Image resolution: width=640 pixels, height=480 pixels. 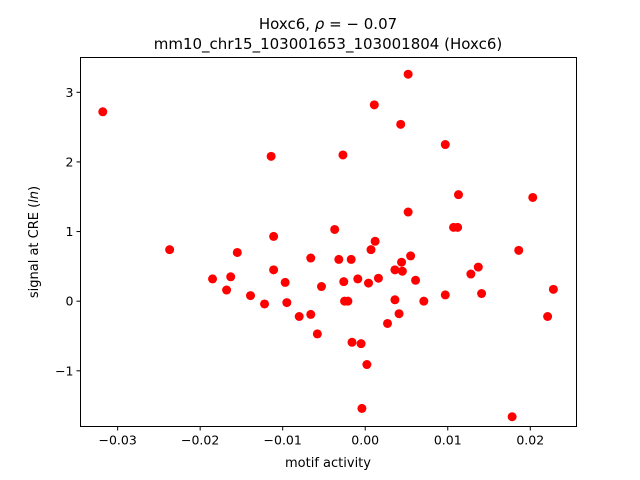 What do you see at coordinates (328, 463) in the screenshot?
I see `x-axis-label: motif activity` at bounding box center [328, 463].